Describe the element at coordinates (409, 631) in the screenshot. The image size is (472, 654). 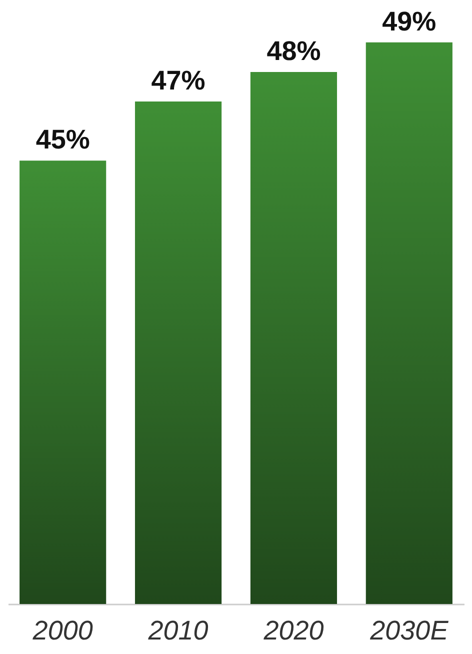
I see `x-tick-label: 2030E` at that location.